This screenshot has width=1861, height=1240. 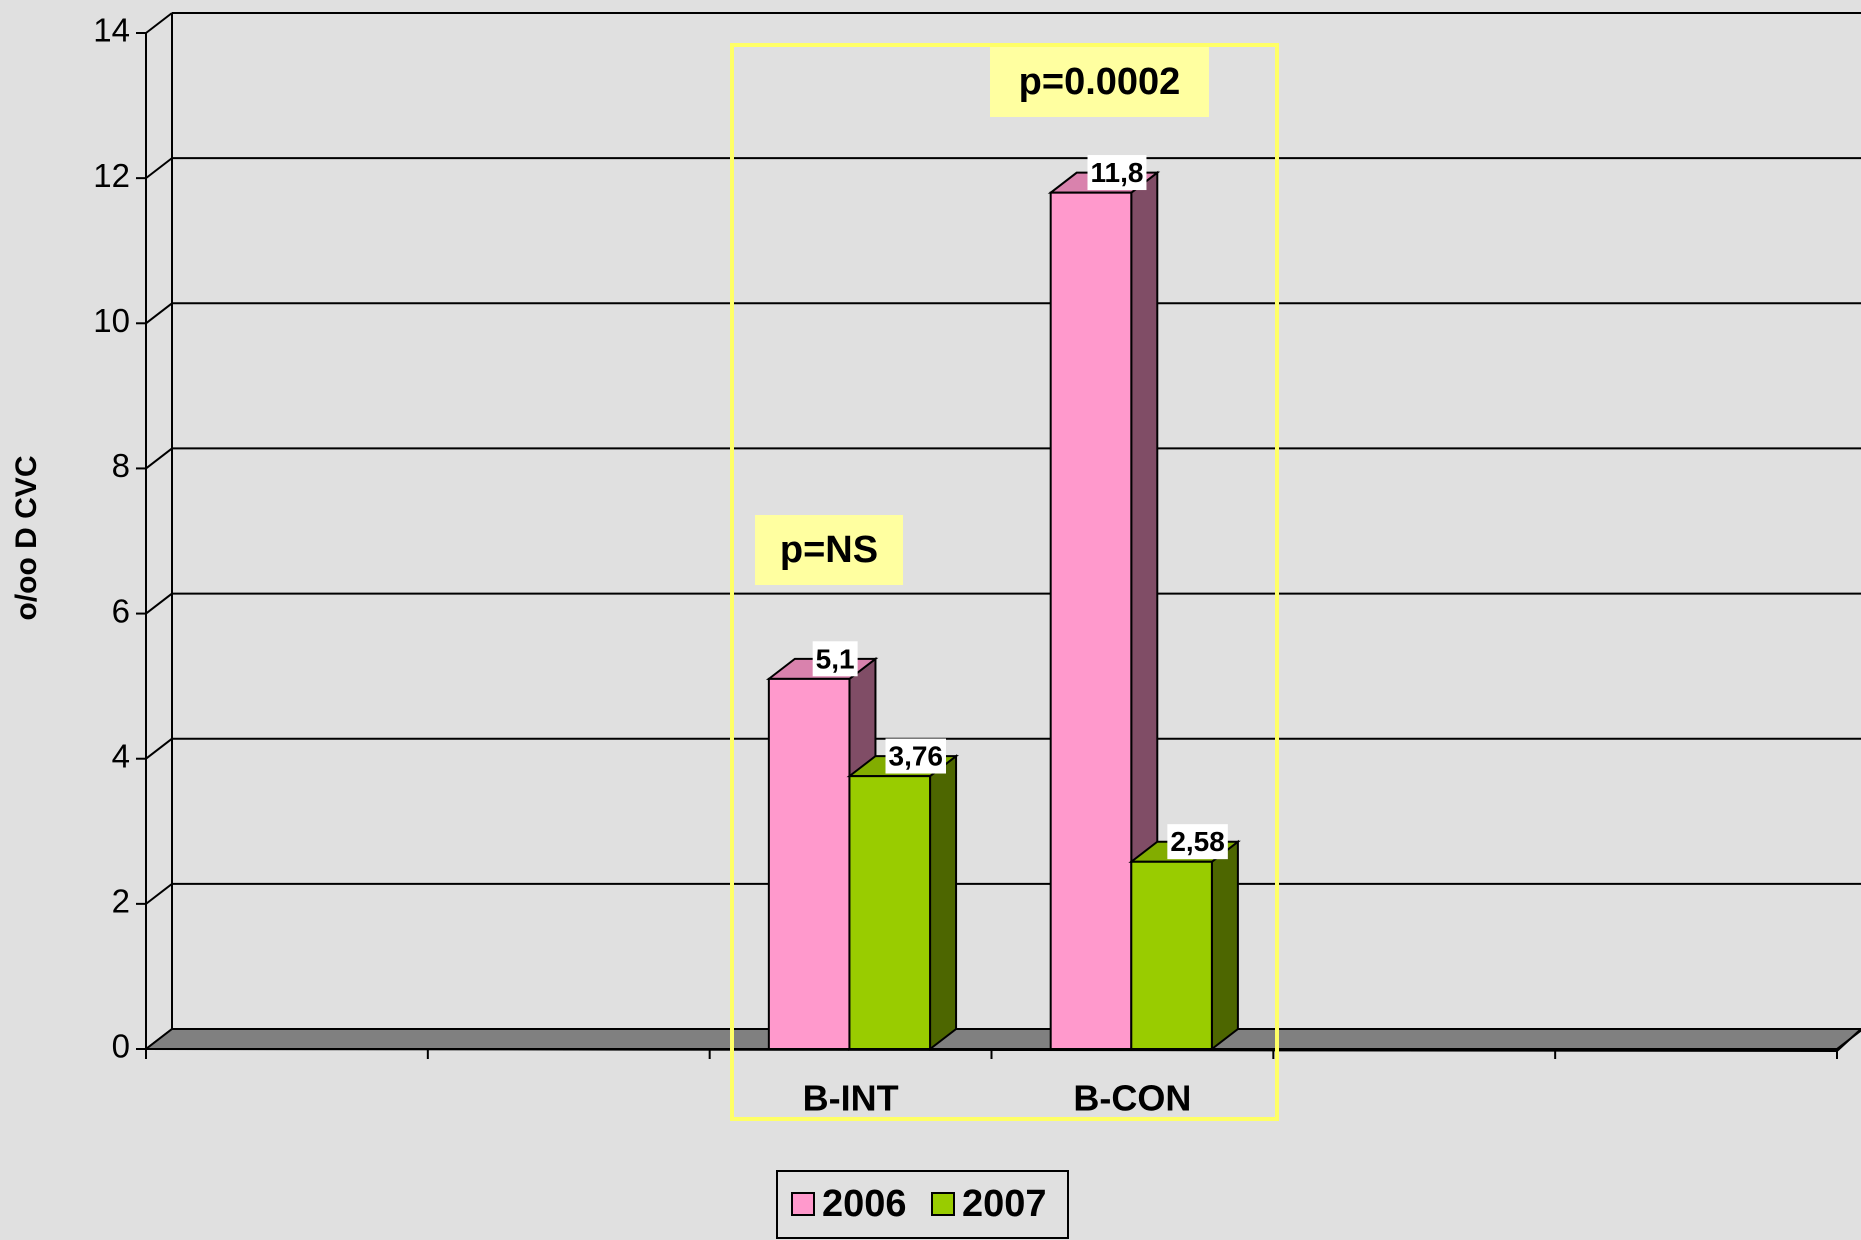 I want to click on annotation: p=0.0002, so click(x=1100, y=82).